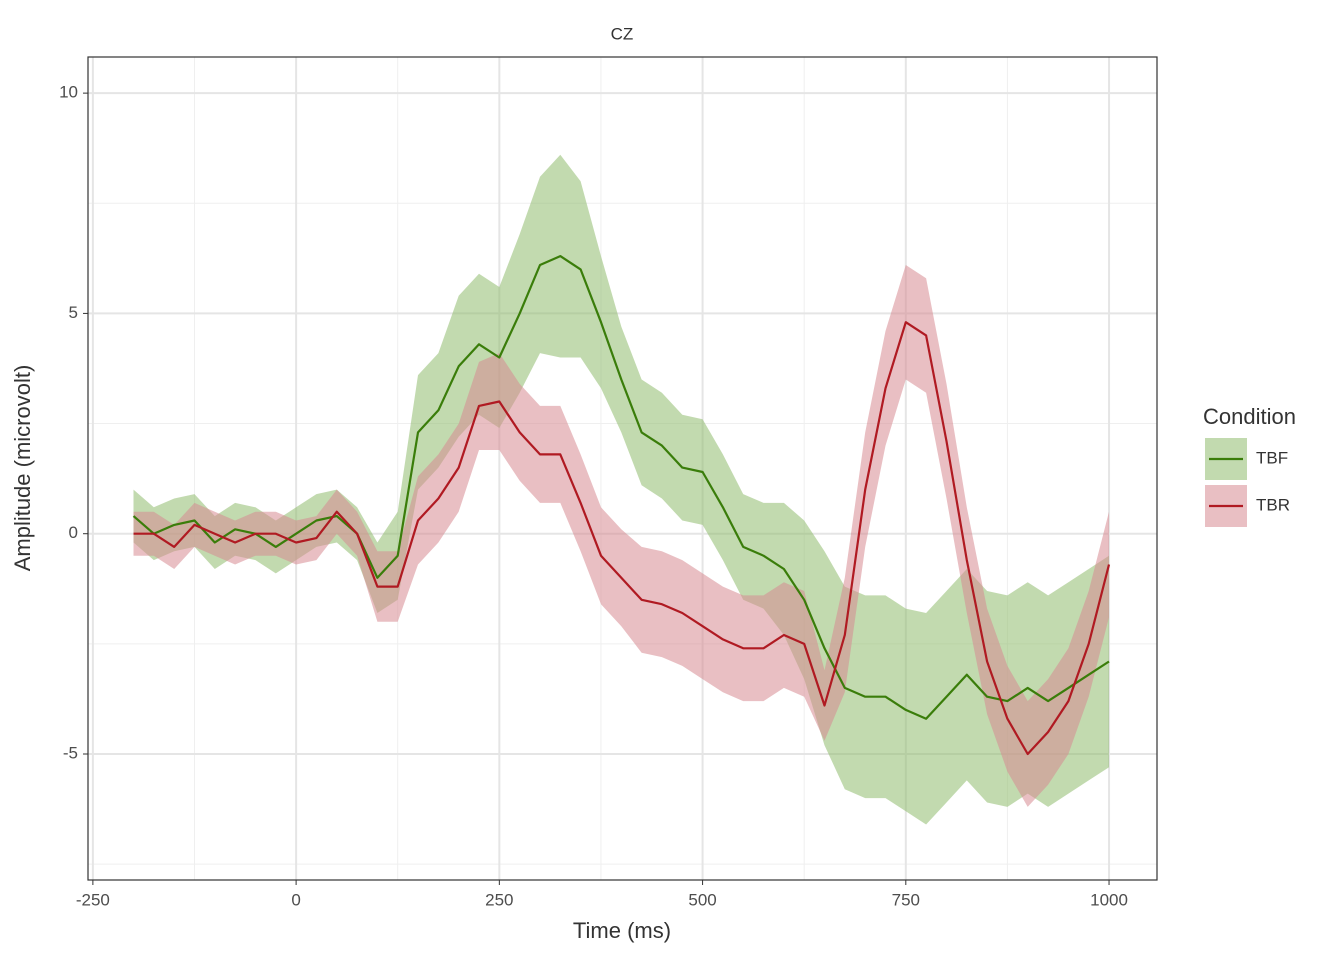 This screenshot has height=960, width=1344. Describe the element at coordinates (702, 899) in the screenshot. I see `x-tick-label: 500` at that location.